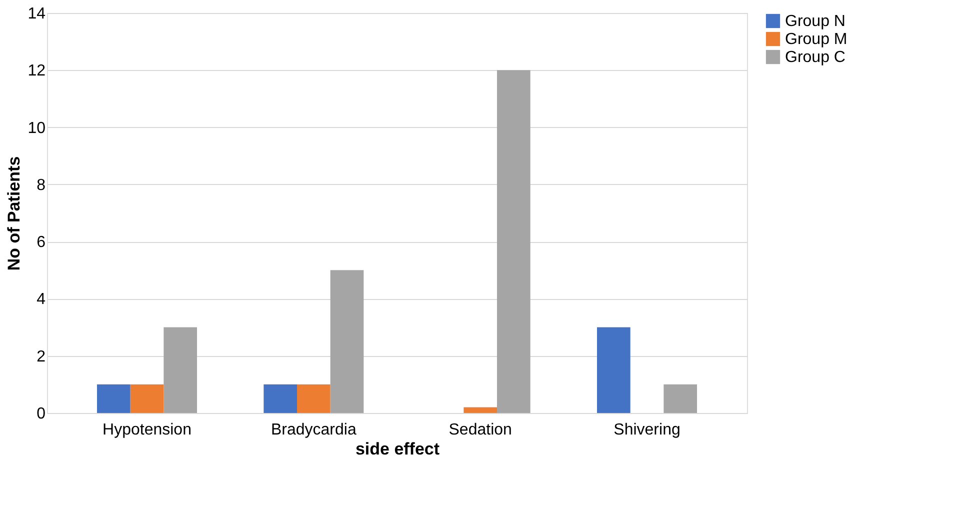 This screenshot has width=967, height=508. What do you see at coordinates (41, 357) in the screenshot?
I see `y-tick-label: 2` at bounding box center [41, 357].